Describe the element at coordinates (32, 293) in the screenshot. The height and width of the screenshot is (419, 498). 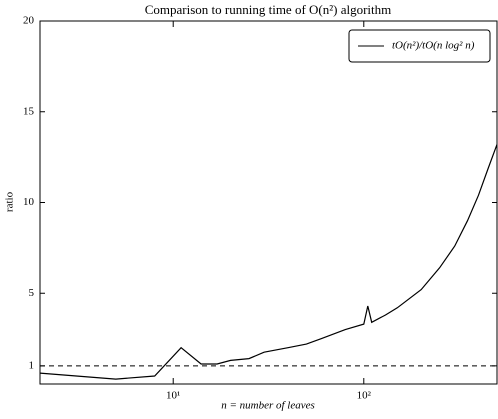
I see `y-tick-label: 5` at that location.